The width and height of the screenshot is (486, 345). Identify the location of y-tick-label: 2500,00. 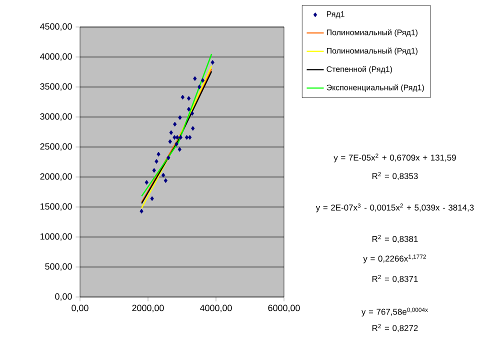
(56, 147).